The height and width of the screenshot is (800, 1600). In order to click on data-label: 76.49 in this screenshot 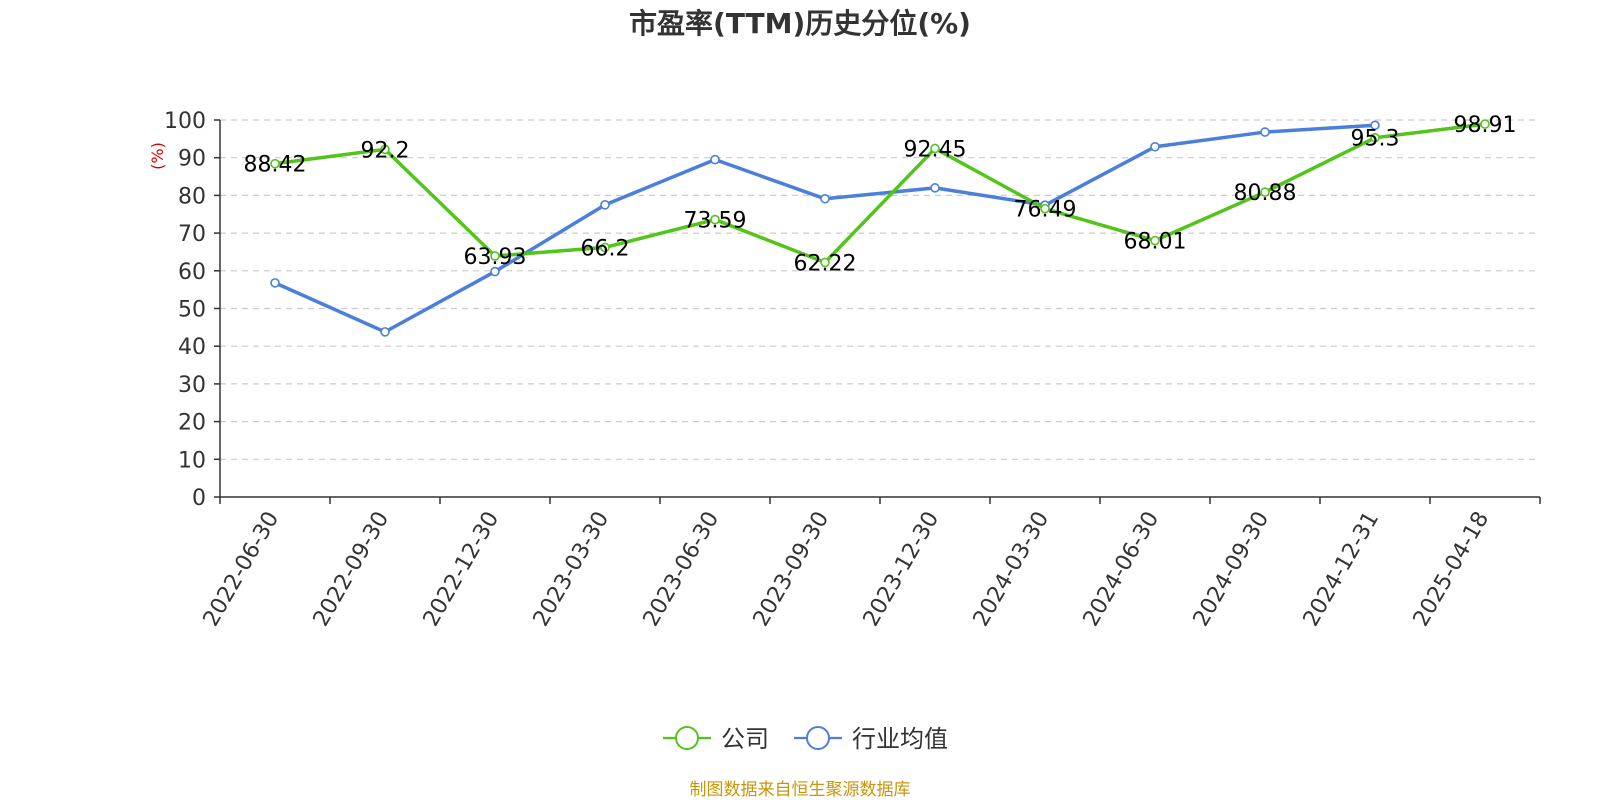, I will do `click(1045, 210)`.